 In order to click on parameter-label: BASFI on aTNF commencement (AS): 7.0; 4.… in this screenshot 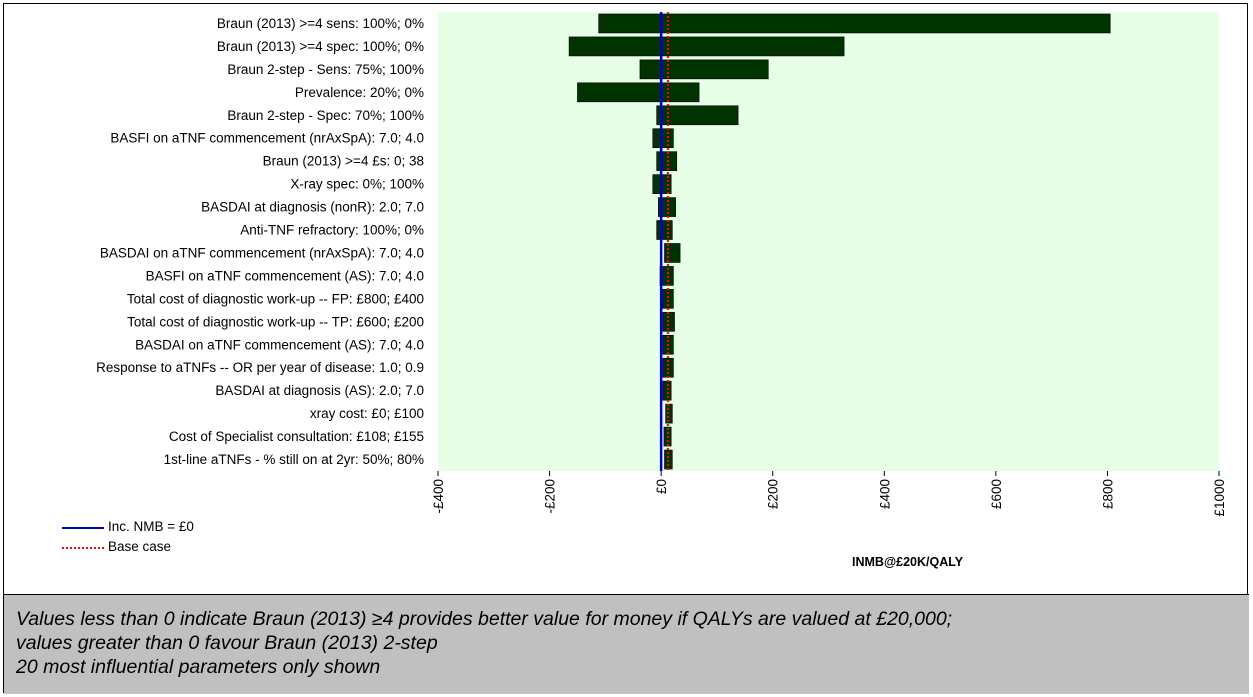, I will do `click(285, 275)`.